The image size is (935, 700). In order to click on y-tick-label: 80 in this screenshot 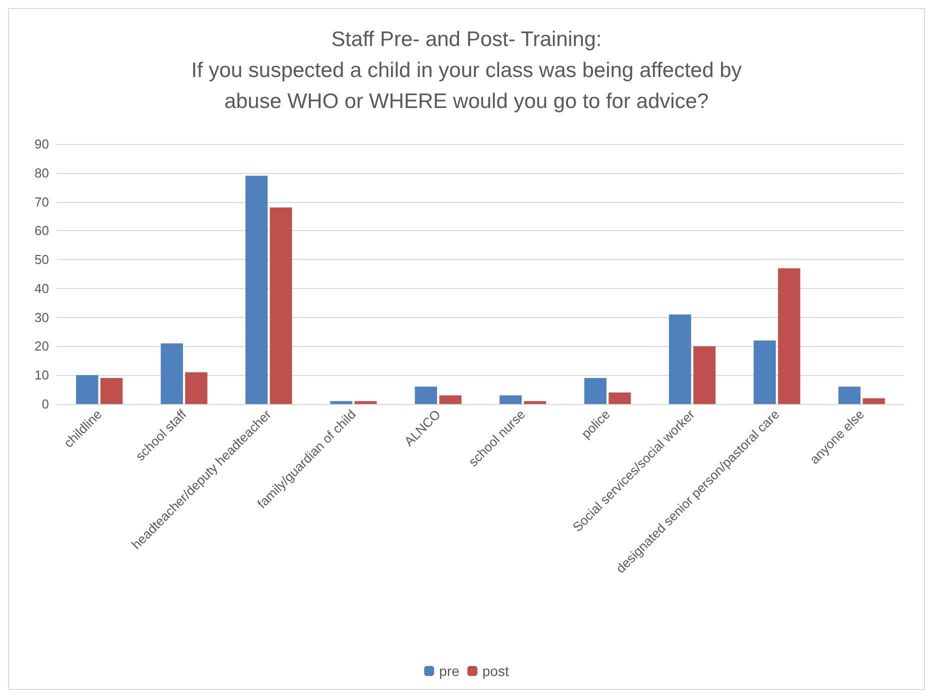, I will do `click(41, 172)`.